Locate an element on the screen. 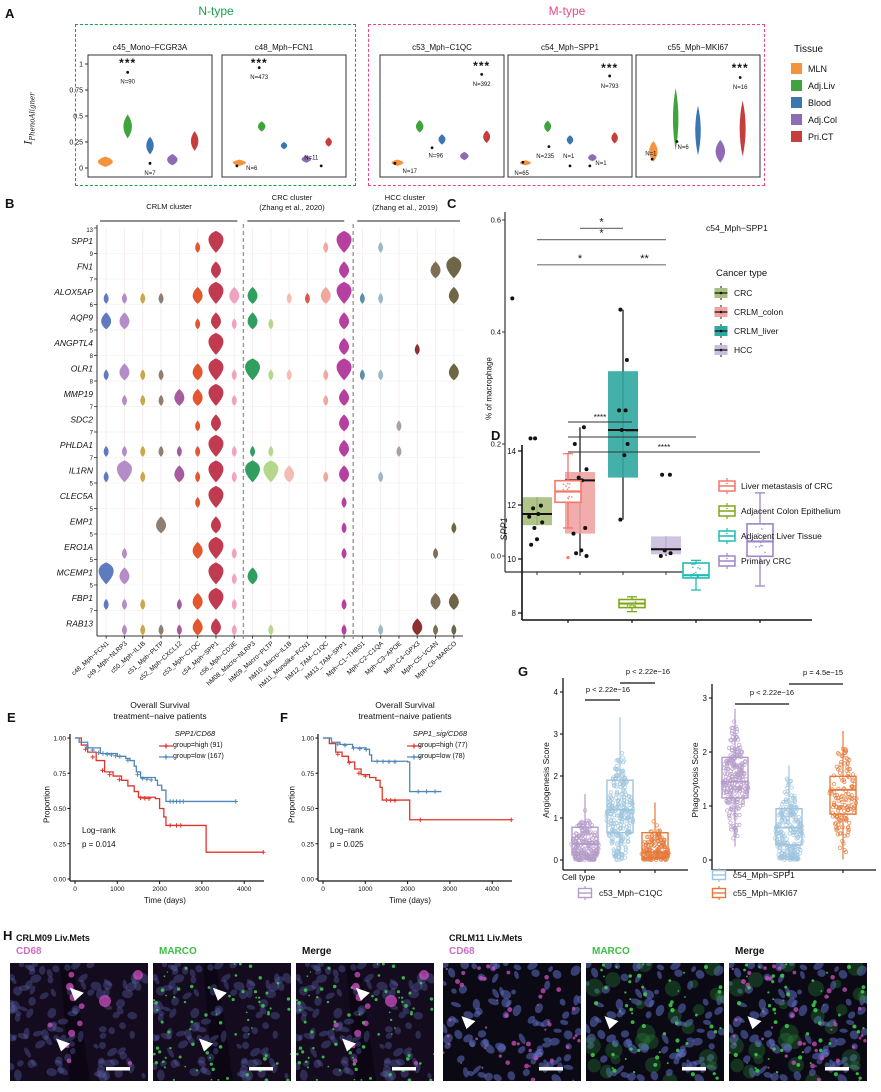 This screenshot has height=1092, width=881. svg-text: N=7 is located at coordinates (150, 174).